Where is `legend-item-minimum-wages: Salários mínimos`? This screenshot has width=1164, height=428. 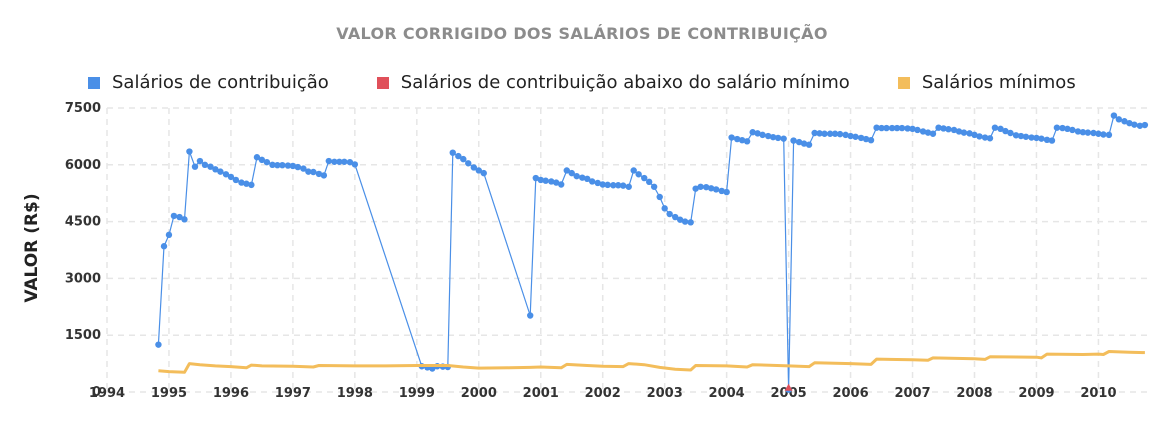 legend-item-minimum-wages: Salários mínimos is located at coordinates (986, 82).